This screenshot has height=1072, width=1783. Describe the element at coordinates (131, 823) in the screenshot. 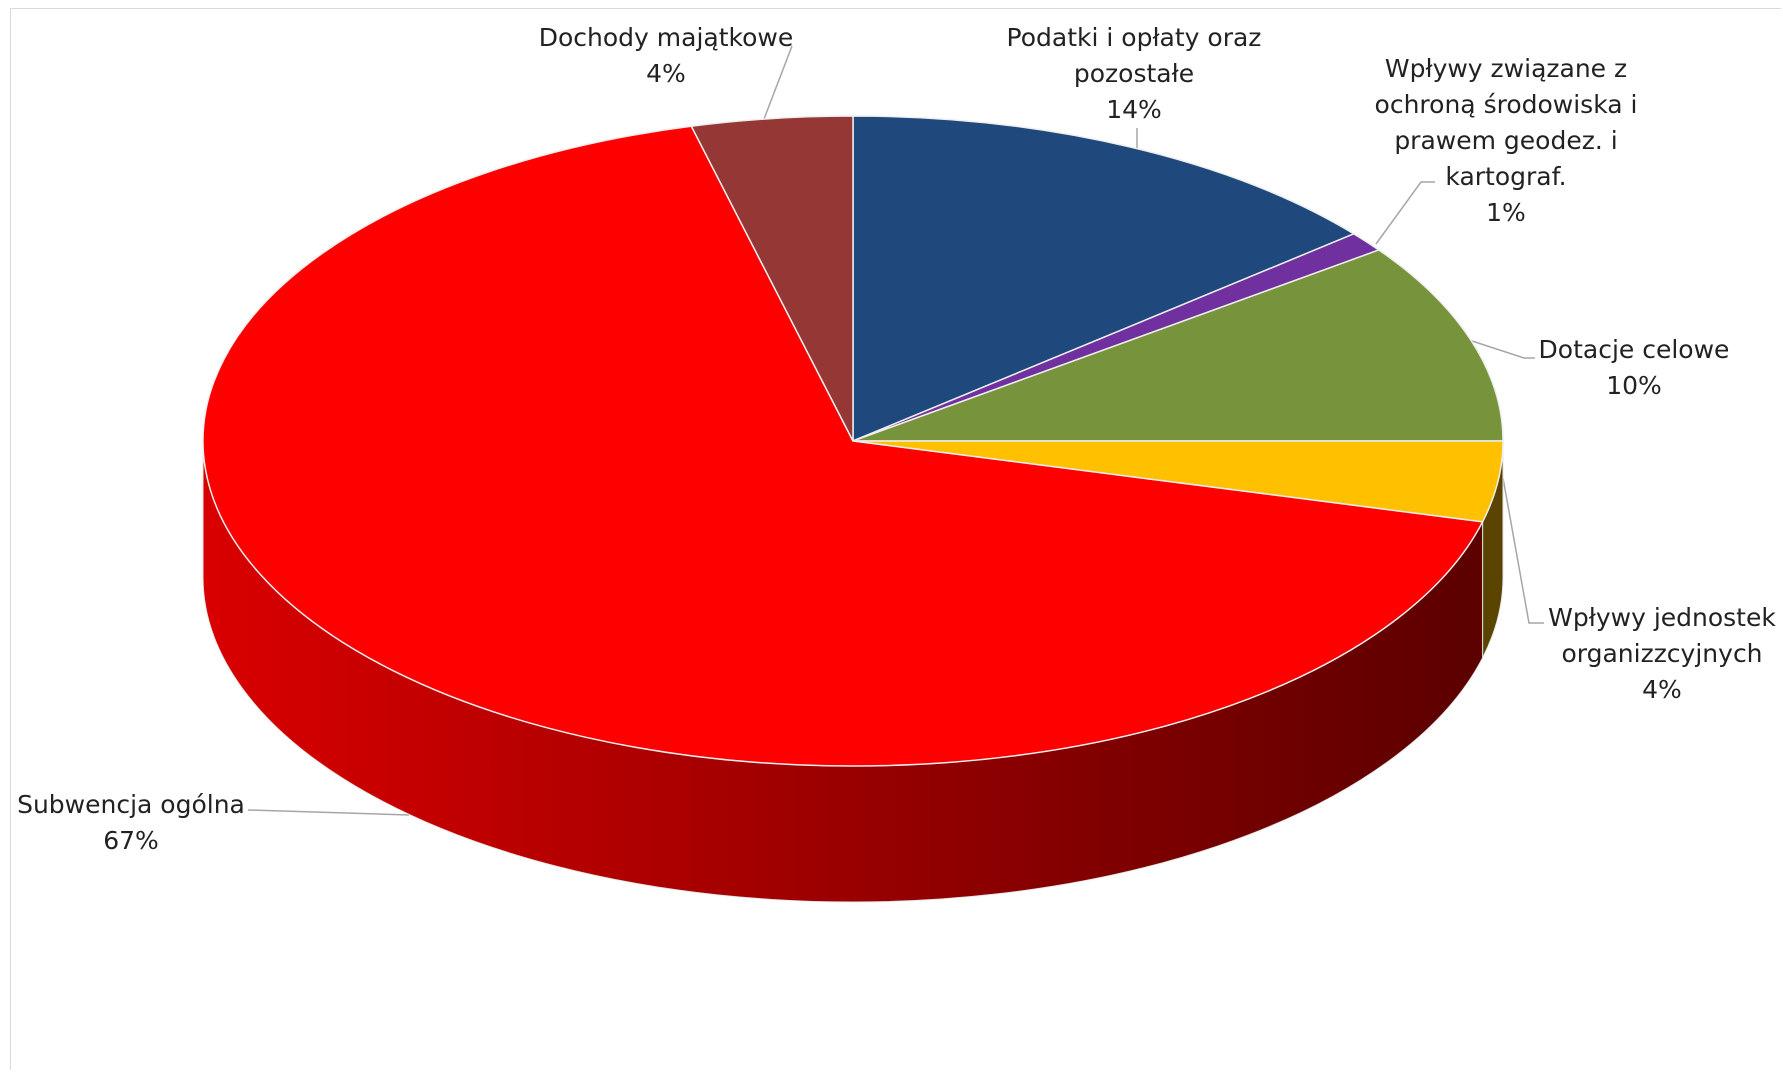

I see `data-label: Subwencja ogólna 67%` at that location.